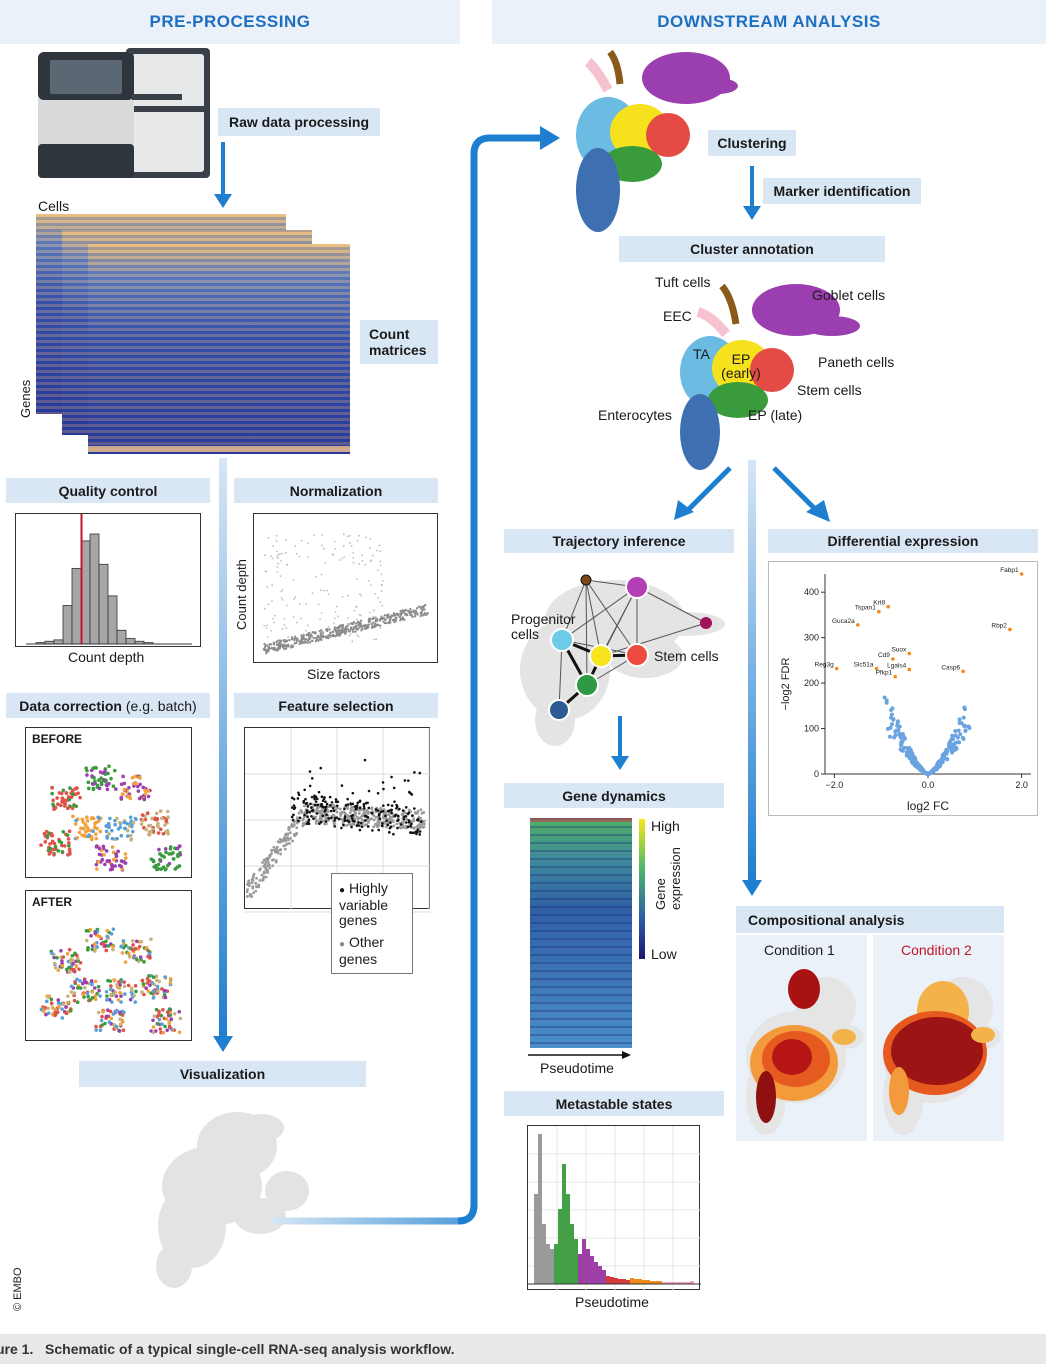  What do you see at coordinates (672, 1283) in the screenshot?
I see `meta-bar-pink` at bounding box center [672, 1283].